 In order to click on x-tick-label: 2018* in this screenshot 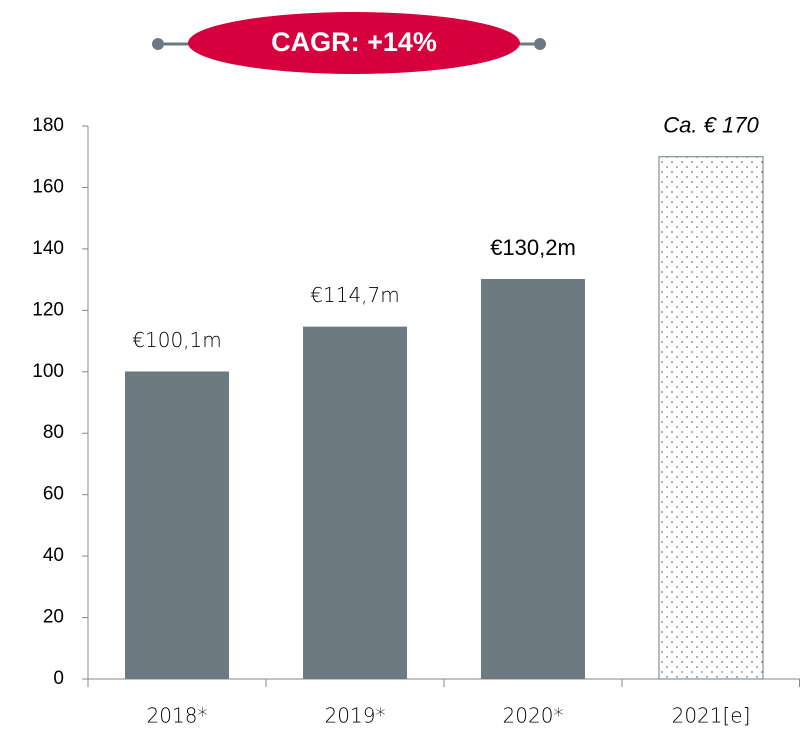, I will do `click(177, 716)`.